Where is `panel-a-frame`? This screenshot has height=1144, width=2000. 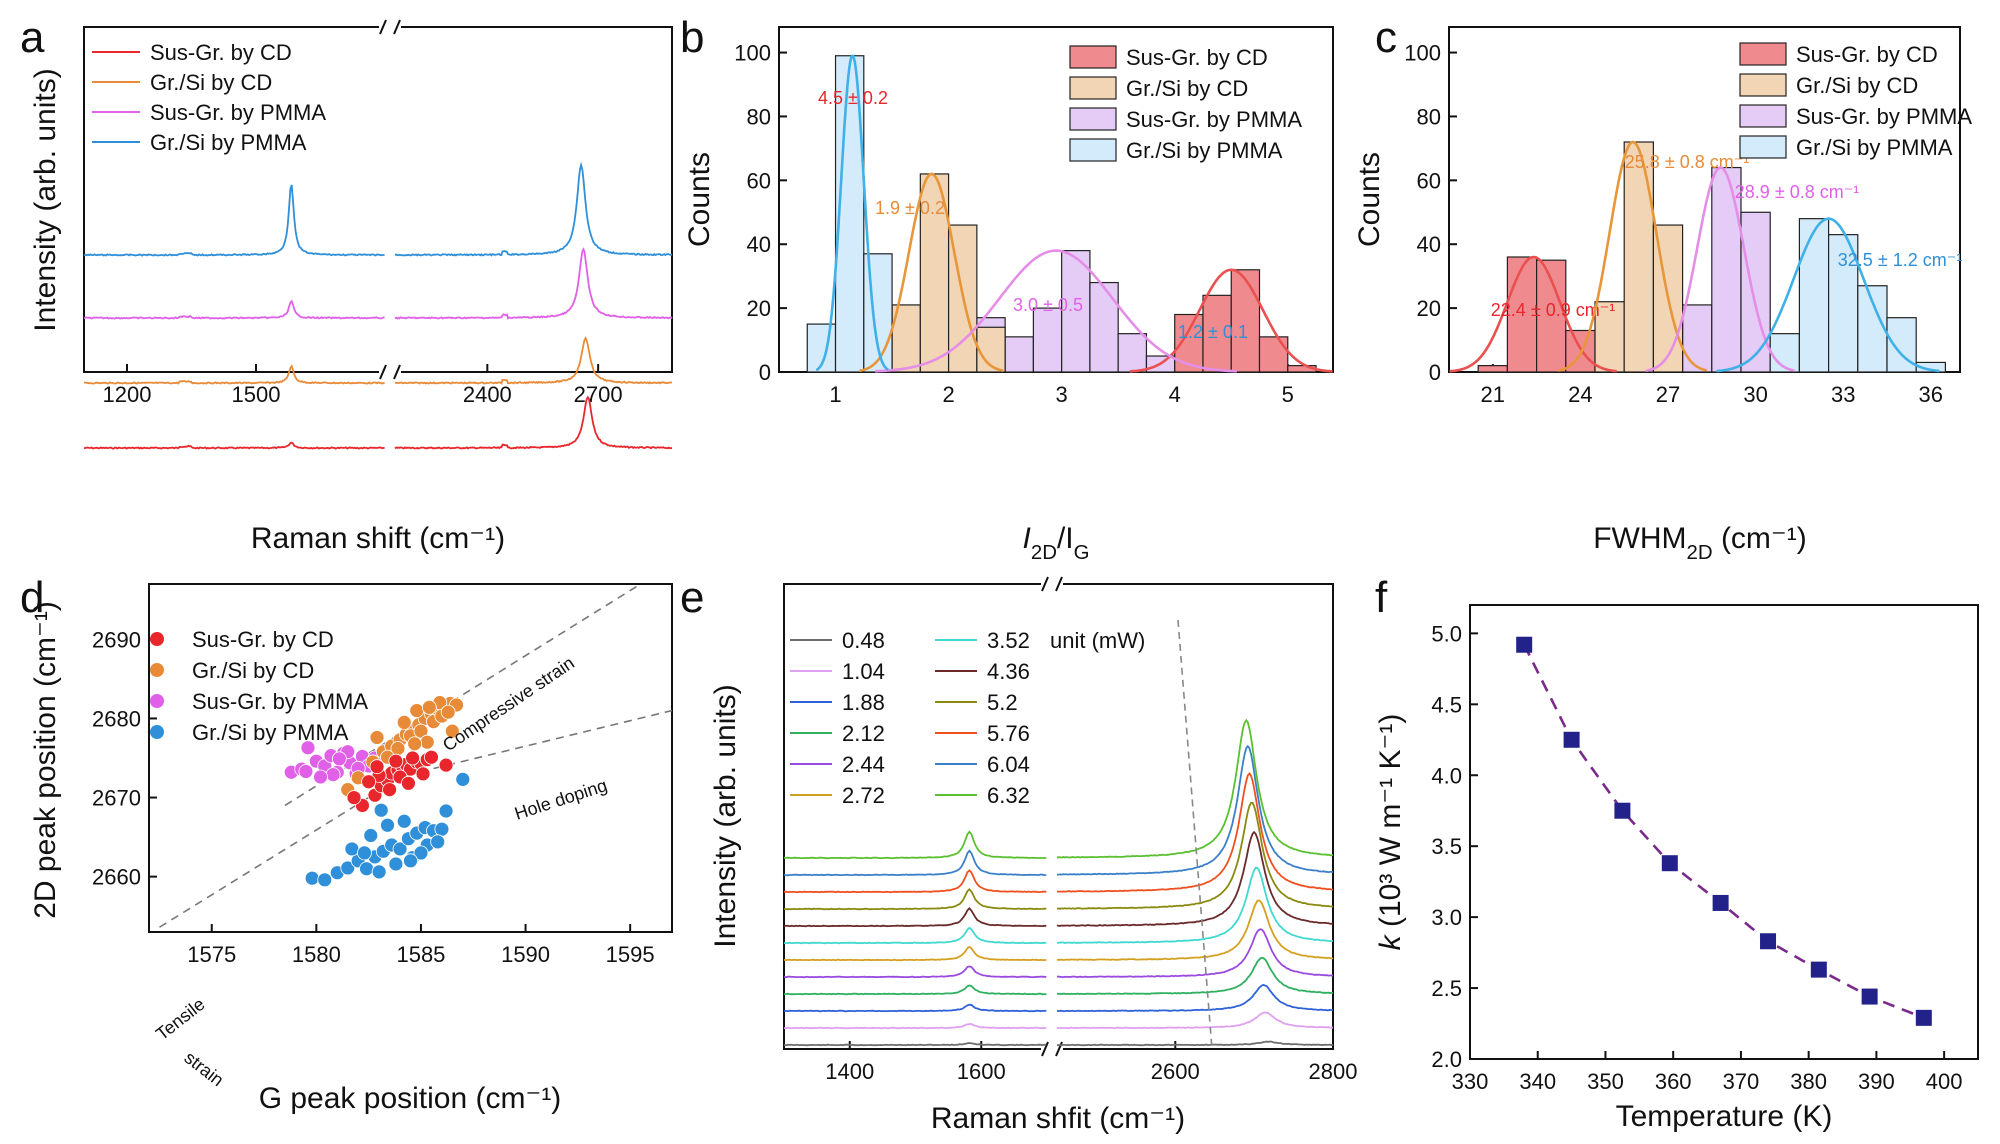
panel-a-frame is located at coordinates (378, 199).